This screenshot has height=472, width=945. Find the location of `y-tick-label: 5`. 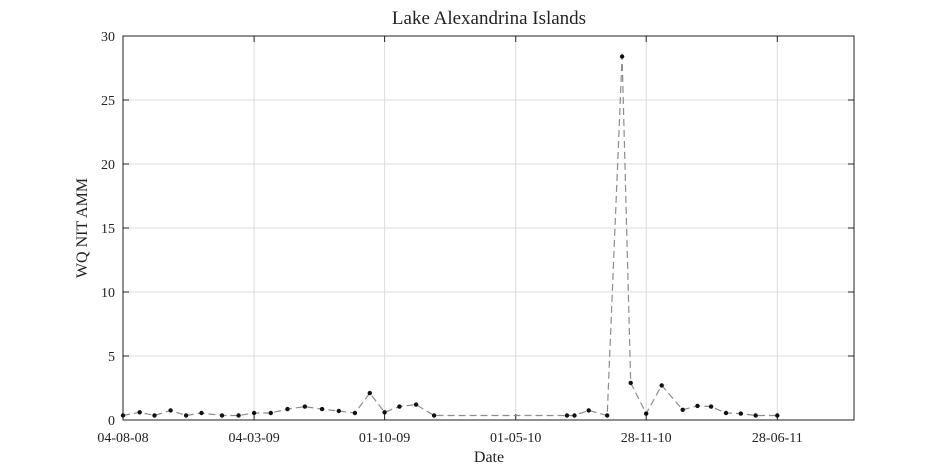

y-tick-label: 5 is located at coordinates (111, 357).